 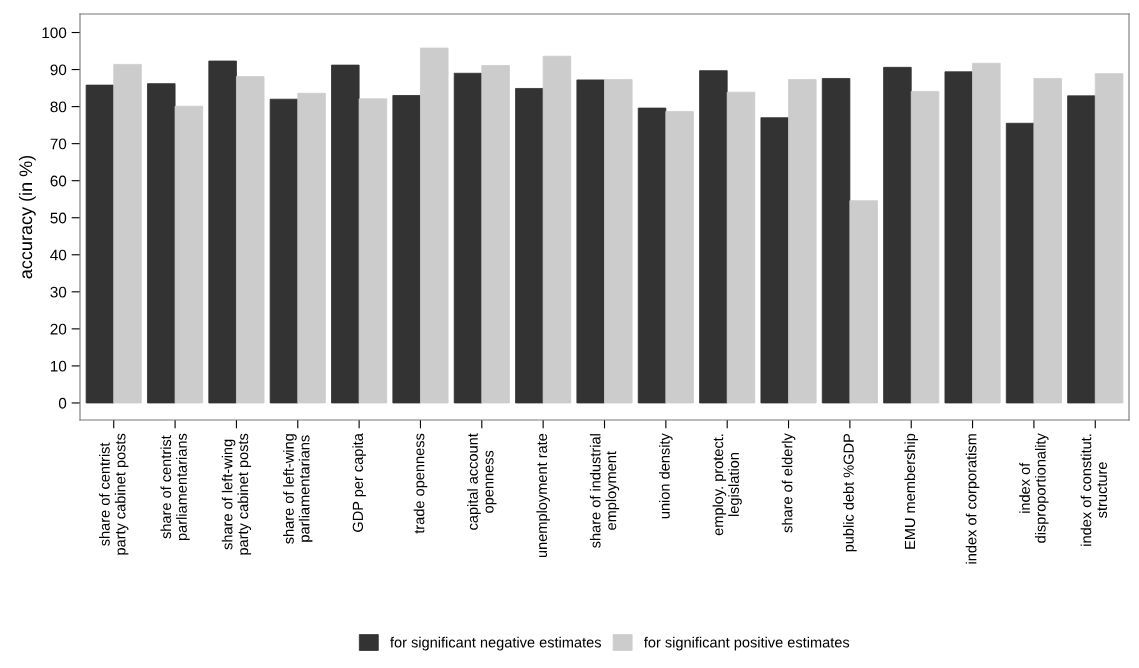 I want to click on x-tick-label: GDP per capita, so click(x=359, y=482).